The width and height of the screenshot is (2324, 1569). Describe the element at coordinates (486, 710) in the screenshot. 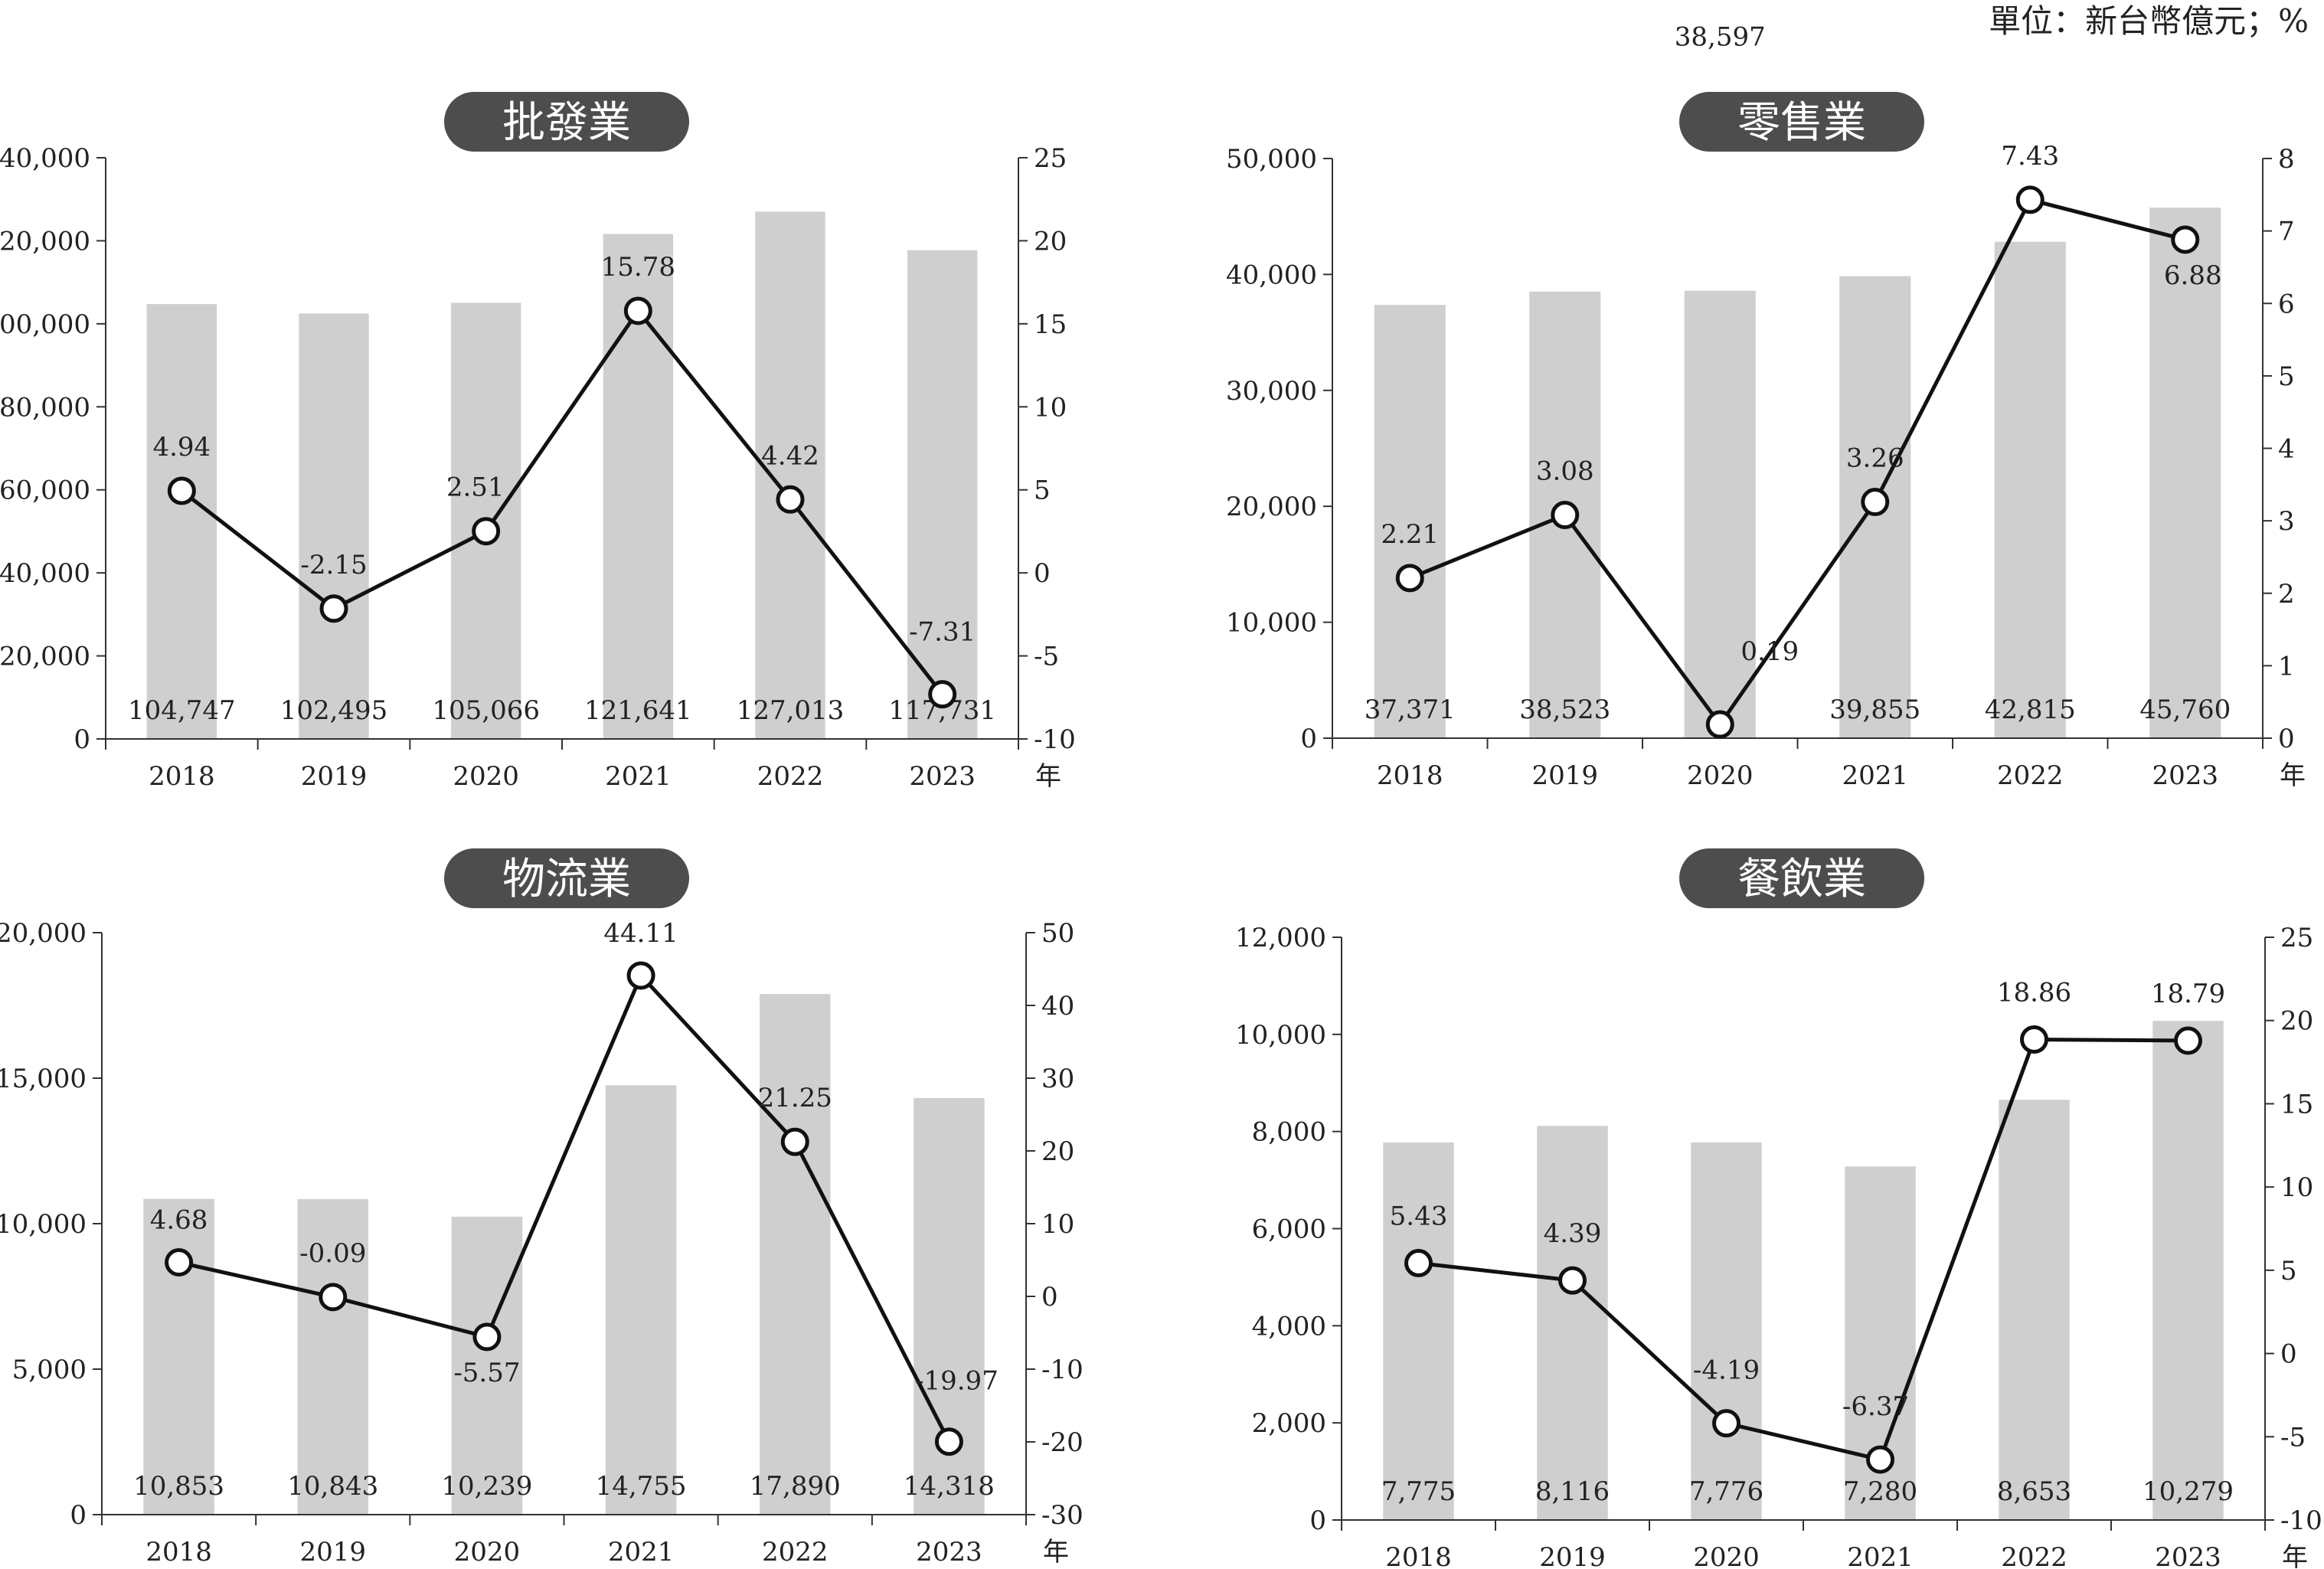

I see `bar-value-label: 105,066` at that location.